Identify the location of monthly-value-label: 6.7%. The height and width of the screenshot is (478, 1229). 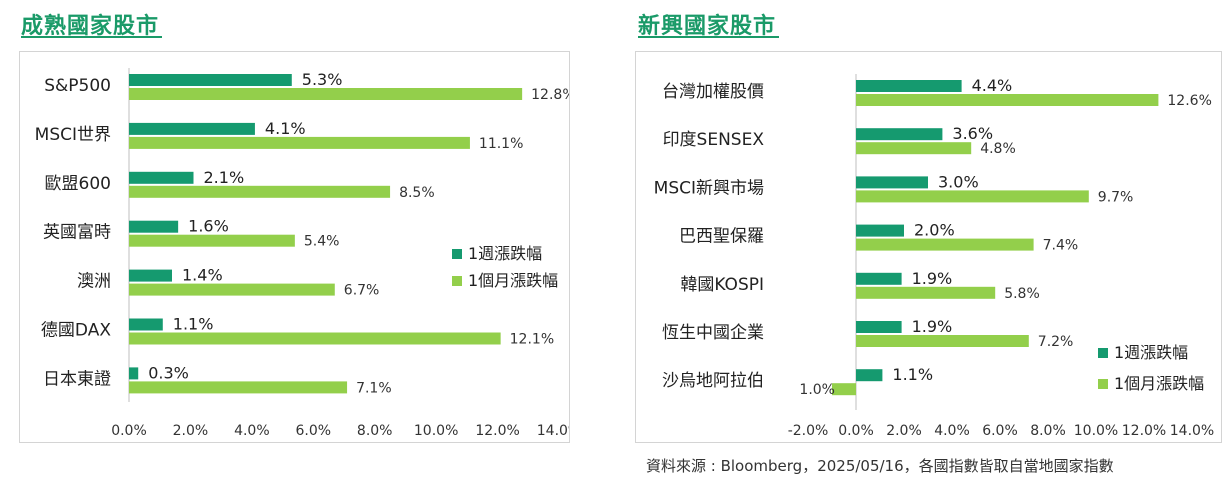
(362, 291).